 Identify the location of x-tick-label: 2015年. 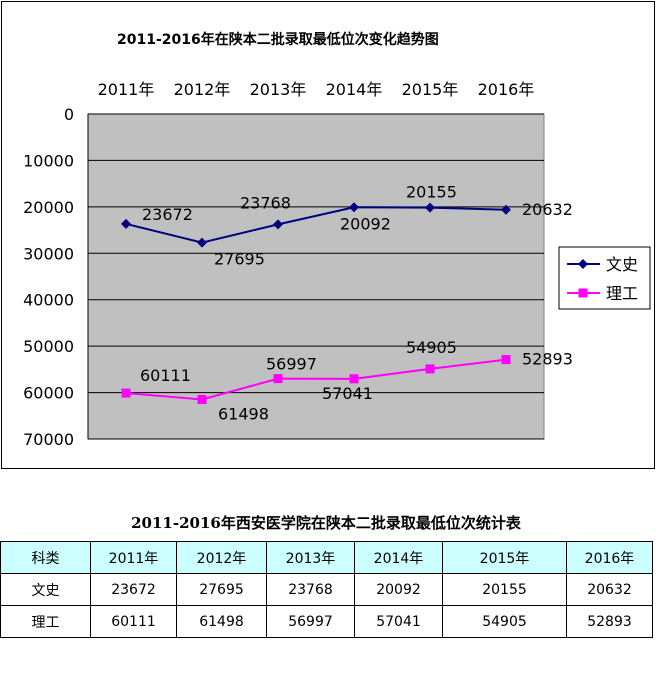
(430, 89).